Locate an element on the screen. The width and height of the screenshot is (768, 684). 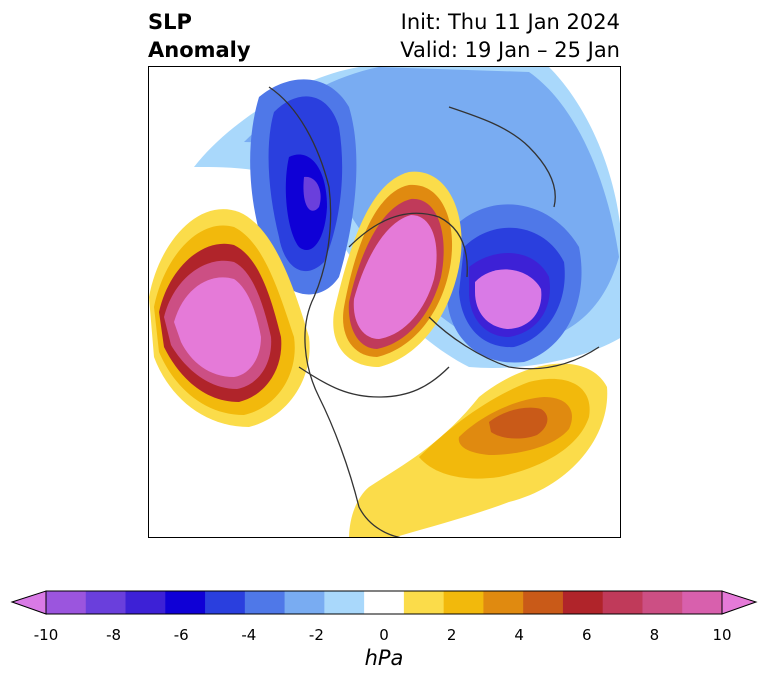
title-line-1: SLP is located at coordinates (170, 22).